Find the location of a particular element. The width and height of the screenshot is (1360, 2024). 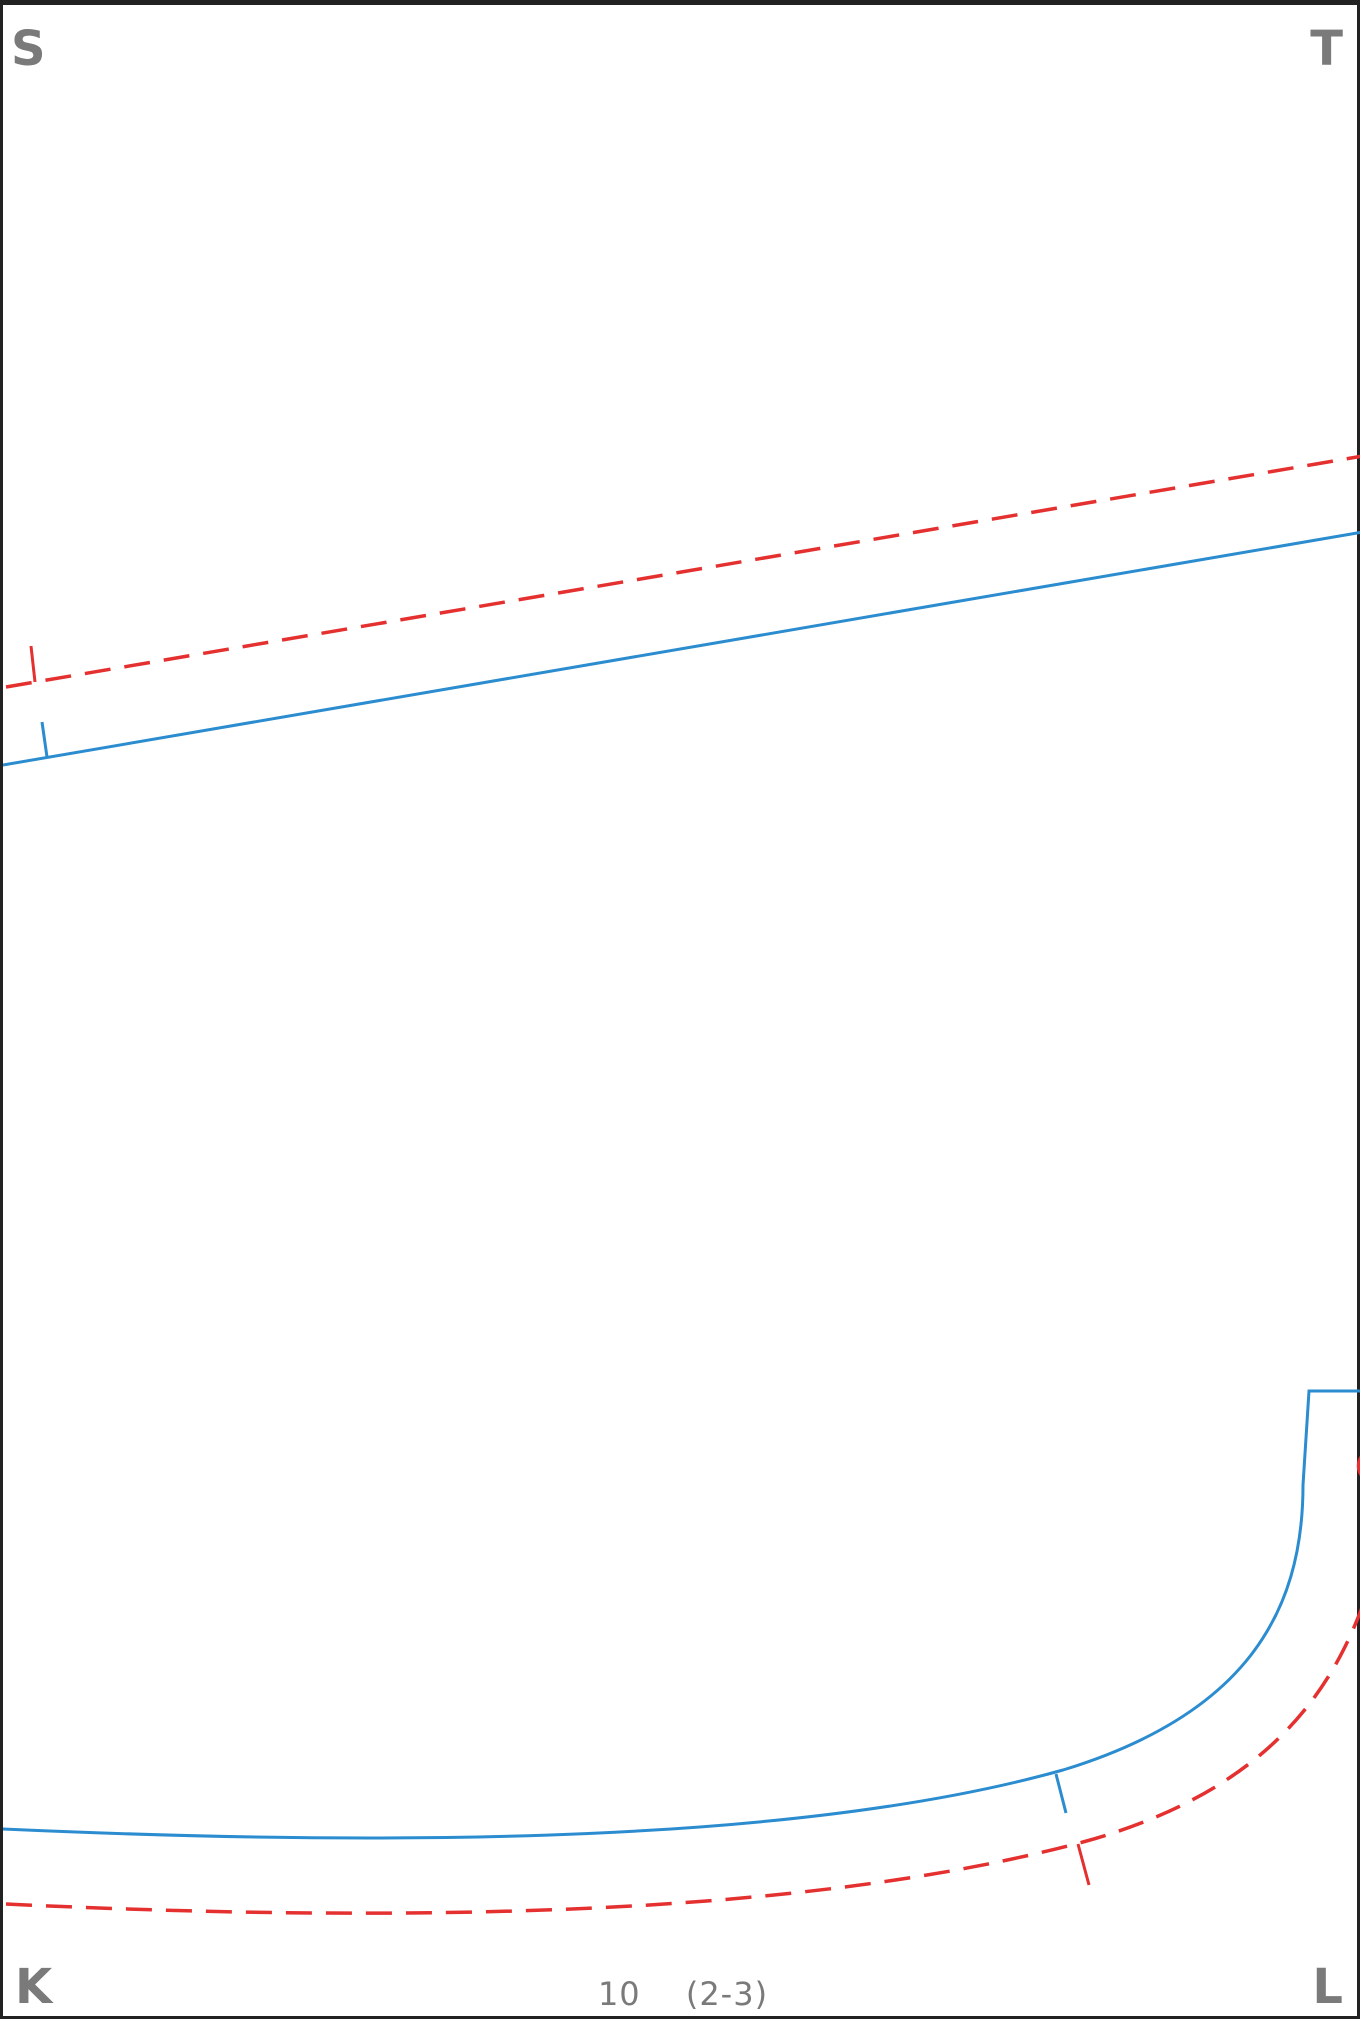

upper-cut-line is located at coordinates (681, 648).